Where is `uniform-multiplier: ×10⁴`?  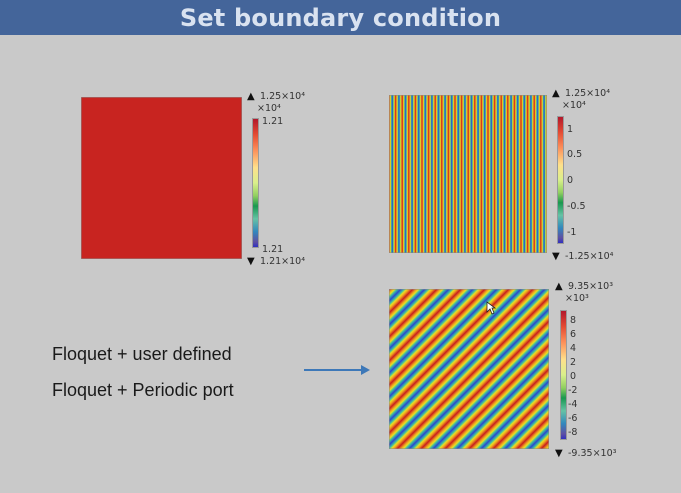
uniform-multiplier: ×10⁴ is located at coordinates (269, 108).